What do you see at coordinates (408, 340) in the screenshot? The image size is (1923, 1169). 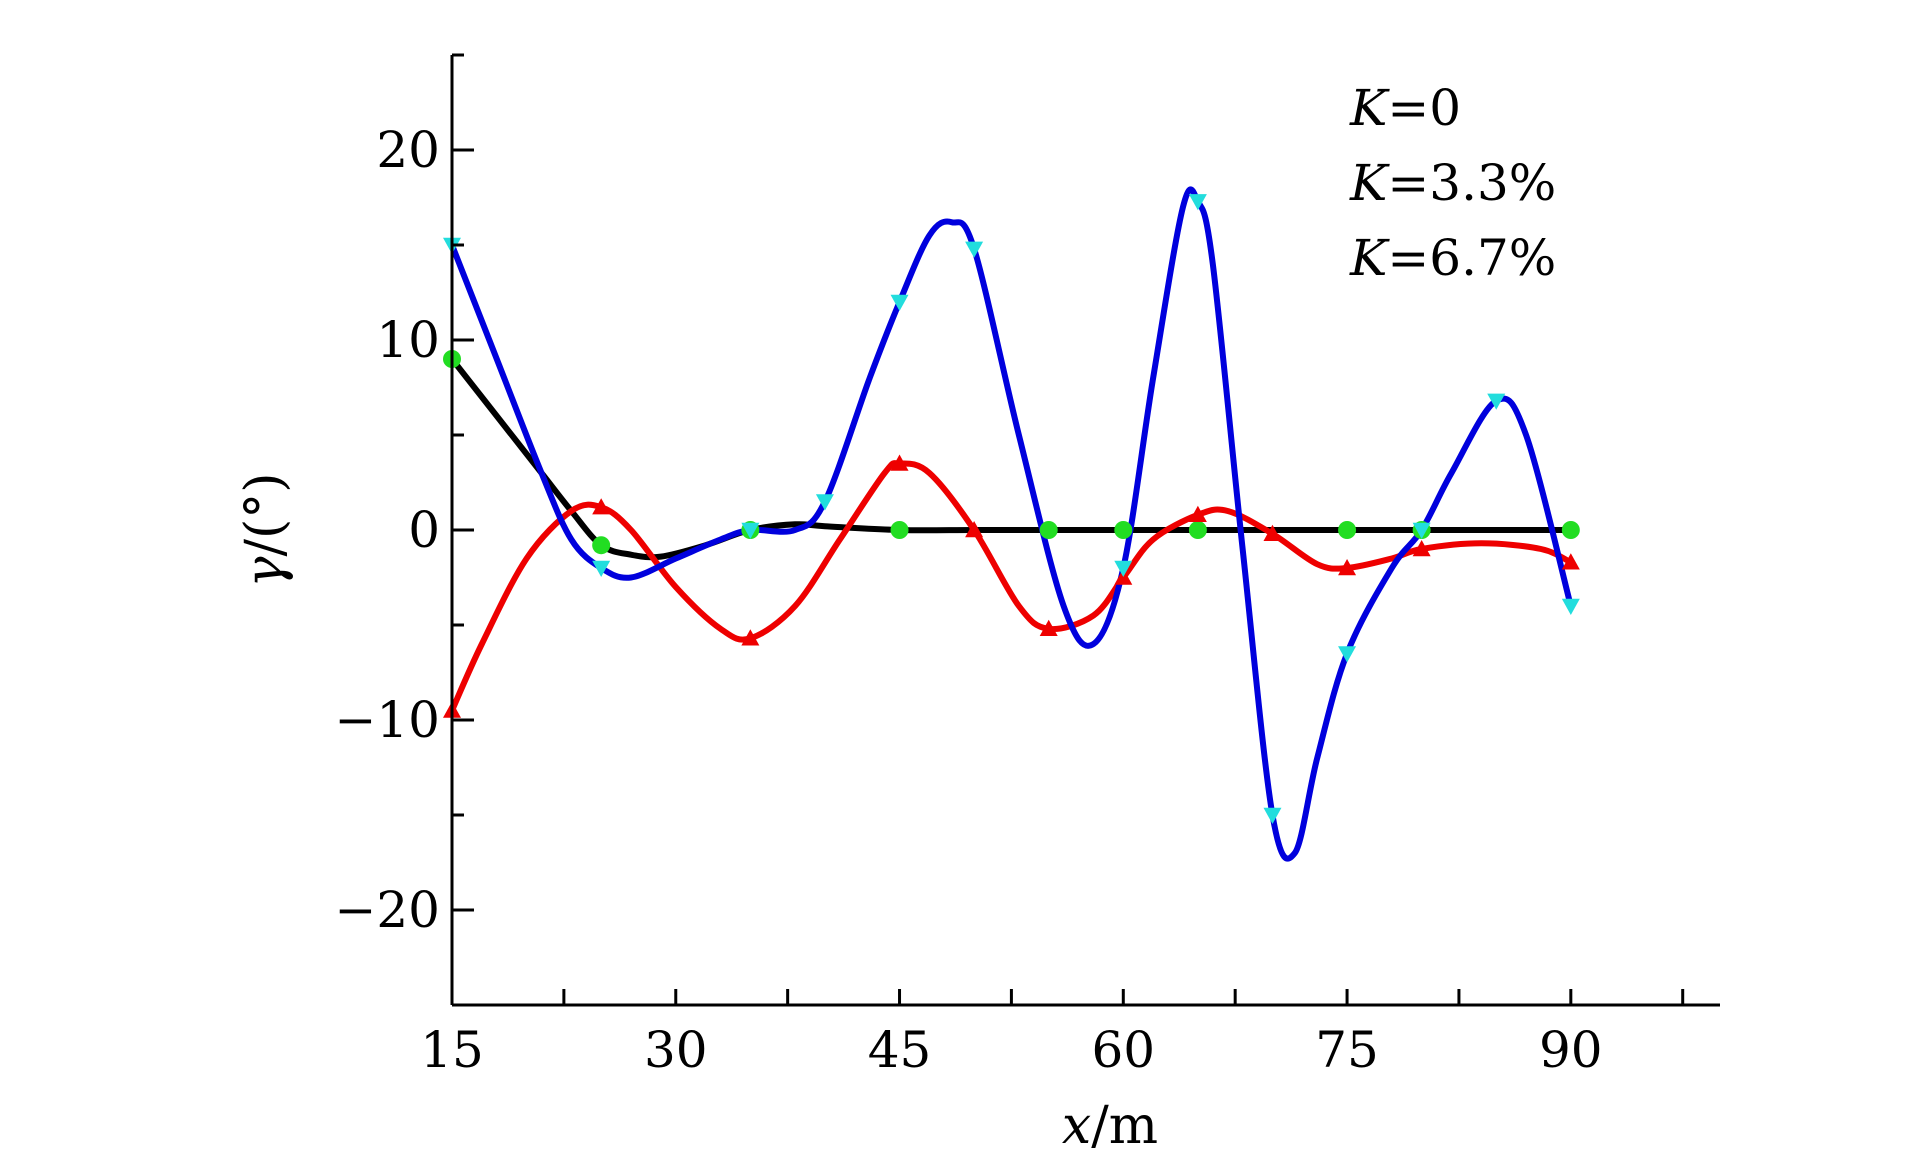 I see `y-tick-label: 10` at bounding box center [408, 340].